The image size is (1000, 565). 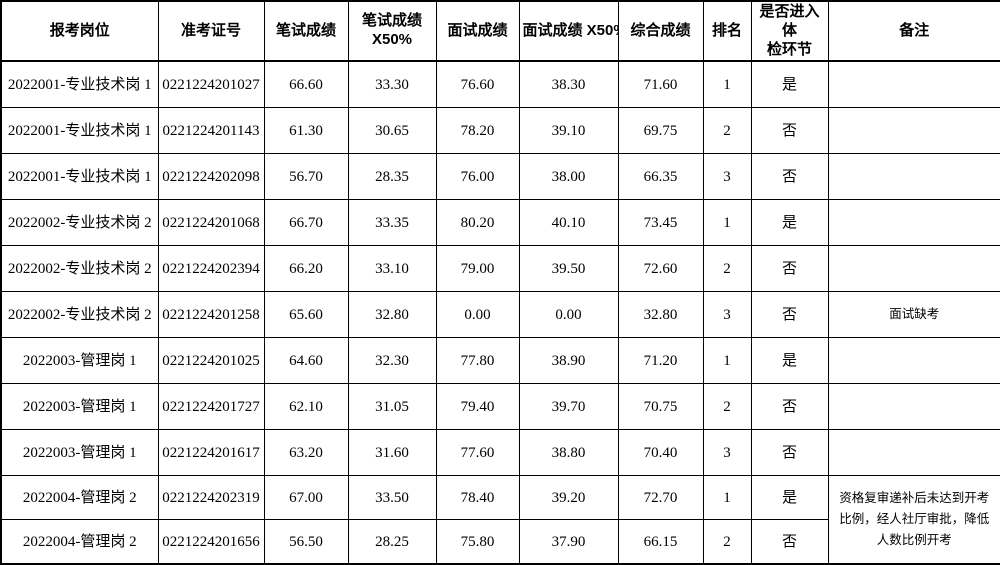 What do you see at coordinates (211, 131) in the screenshot?
I see `cell-ticket-number: 0221224201143` at bounding box center [211, 131].